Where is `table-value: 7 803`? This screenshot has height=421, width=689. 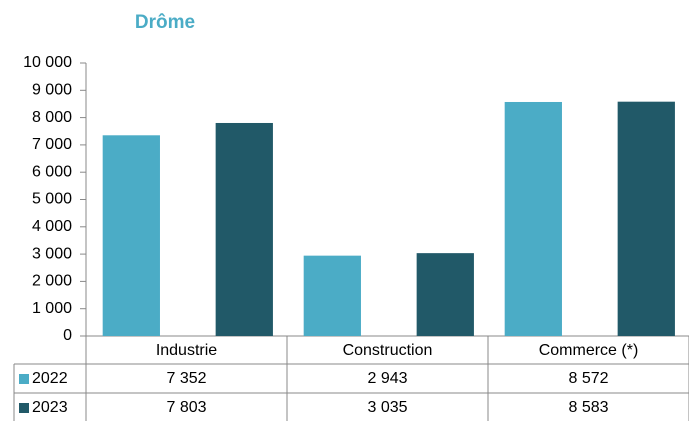 table-value: 7 803 is located at coordinates (186, 407).